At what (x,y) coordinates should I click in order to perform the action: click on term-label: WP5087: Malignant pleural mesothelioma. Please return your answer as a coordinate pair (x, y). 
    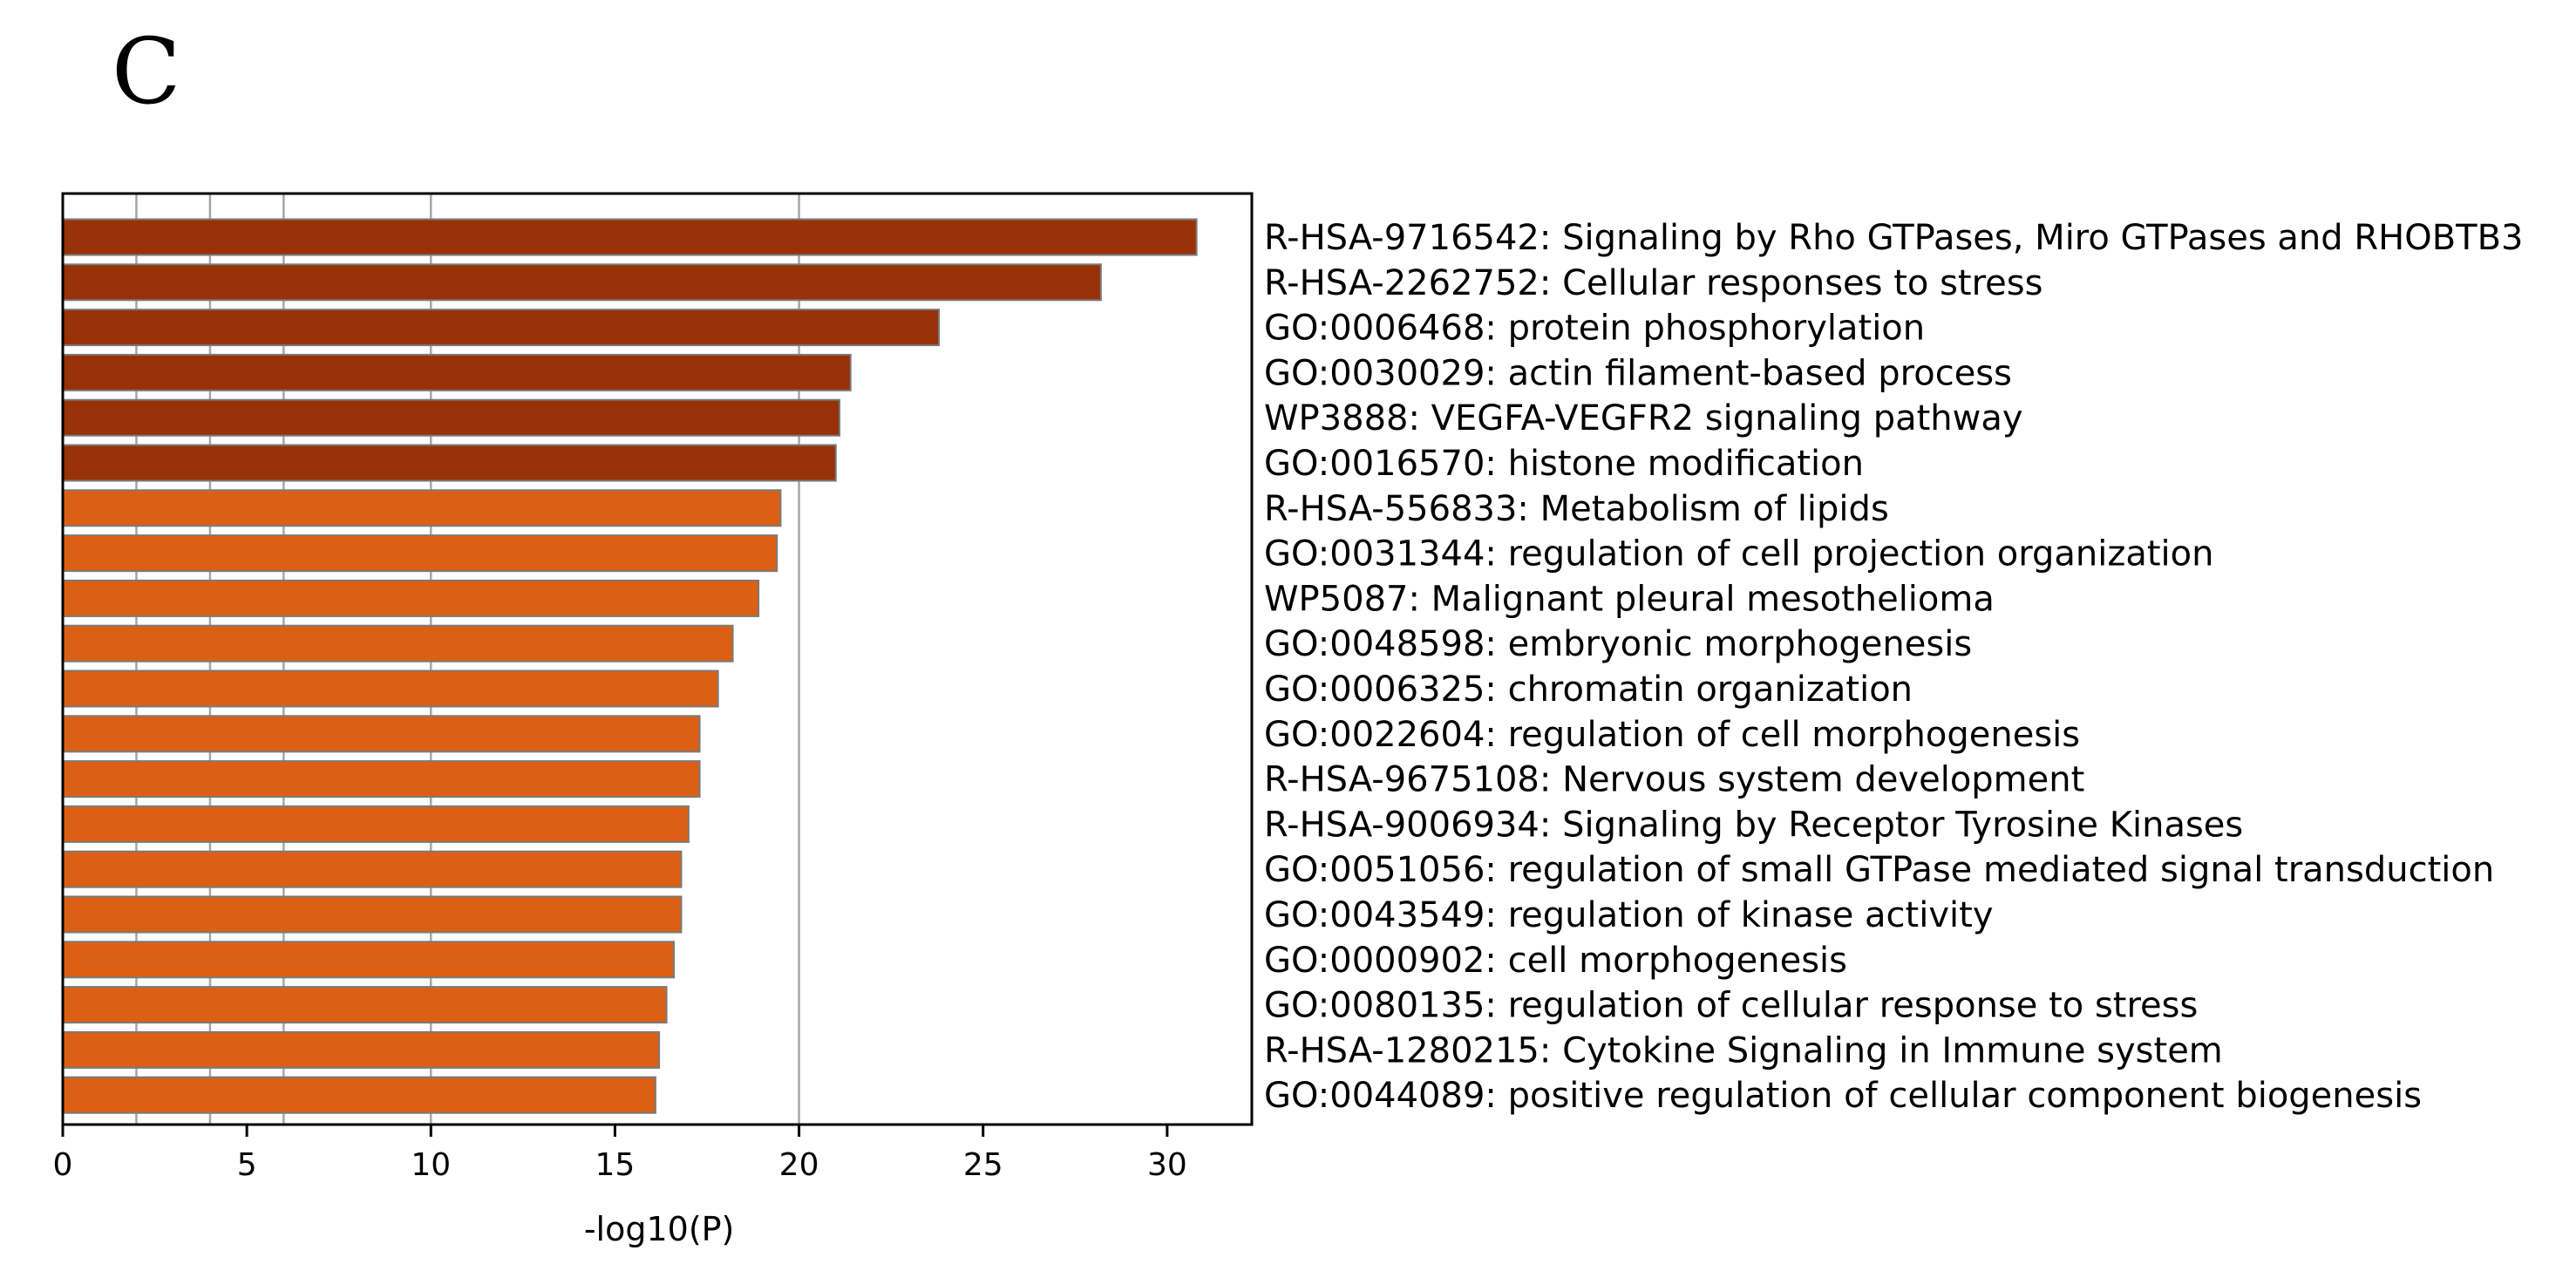
    Looking at the image, I should click on (1629, 599).